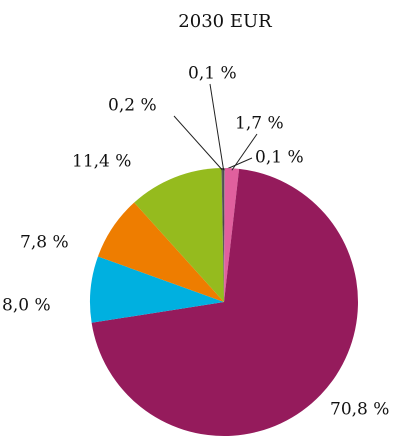 This screenshot has height=439, width=420. I want to click on data-label: 8,0 %, so click(26, 306).